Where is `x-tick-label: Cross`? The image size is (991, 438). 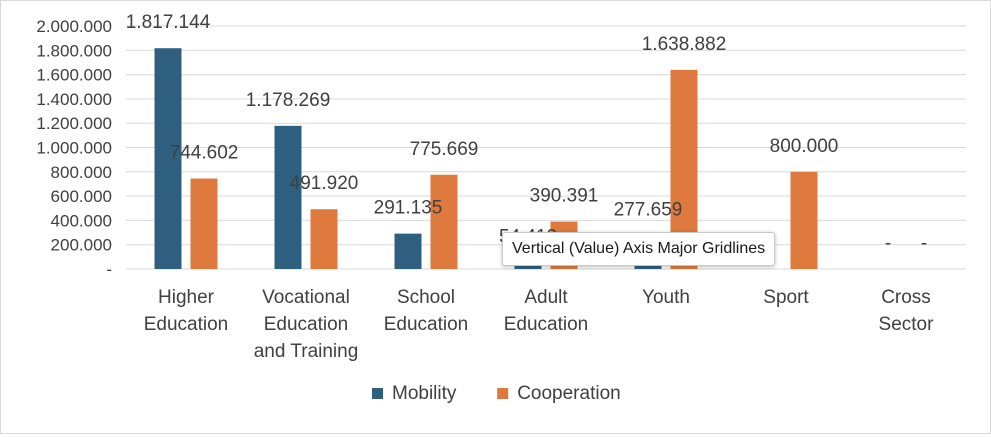
x-tick-label: Cross is located at coordinates (906, 297).